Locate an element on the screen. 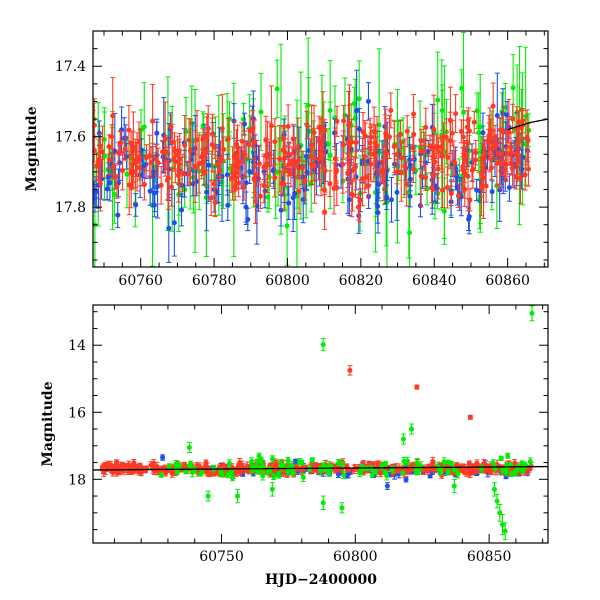 This screenshot has height=600, width=600. bottom-x-tick-label: 60800 is located at coordinates (355, 557).